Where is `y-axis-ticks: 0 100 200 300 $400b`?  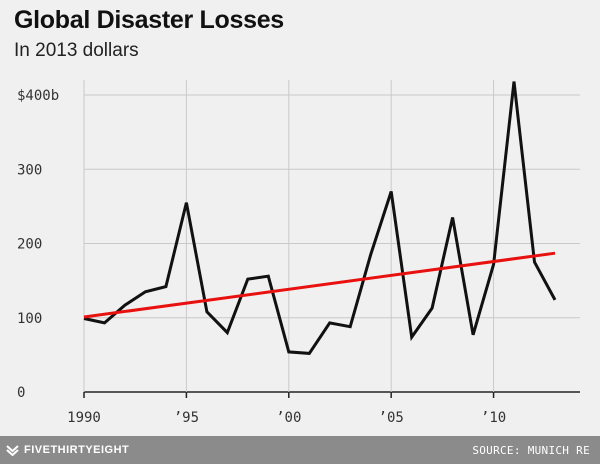
y-axis-ticks: 0 100 200 300 $400b is located at coordinates (38, 244).